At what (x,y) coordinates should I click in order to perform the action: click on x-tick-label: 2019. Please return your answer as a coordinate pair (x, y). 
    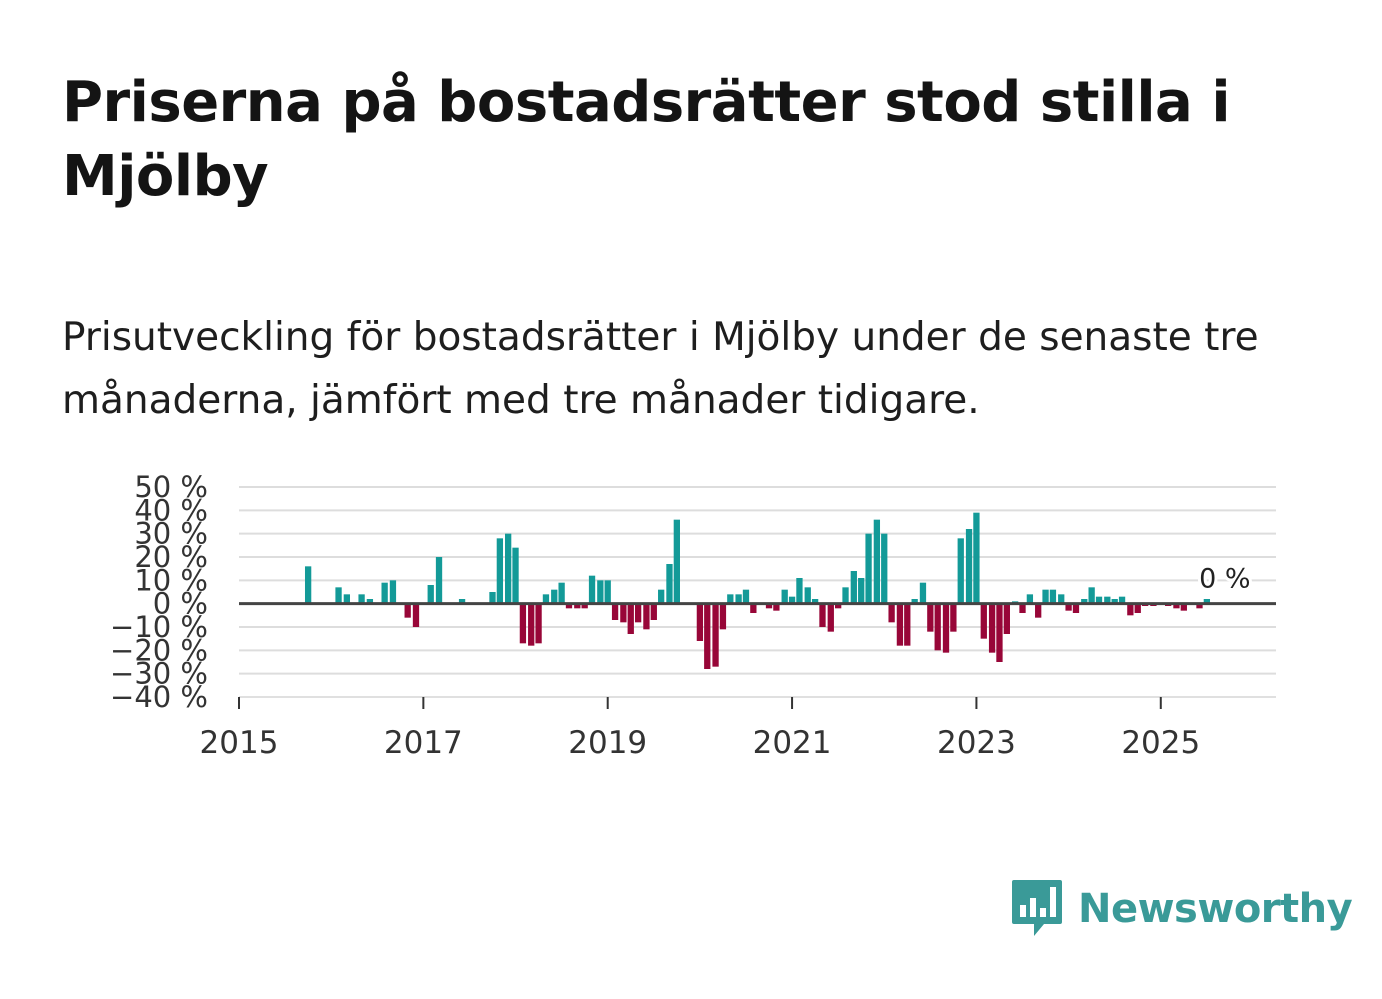
    Looking at the image, I should click on (607, 743).